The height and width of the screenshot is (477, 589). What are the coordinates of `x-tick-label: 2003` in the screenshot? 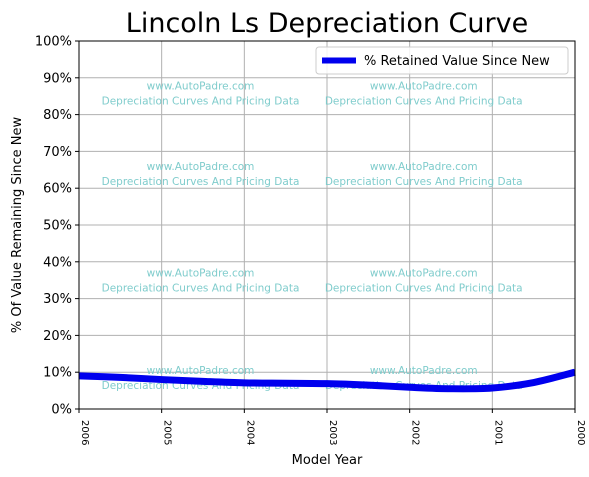 It's located at (332, 432).